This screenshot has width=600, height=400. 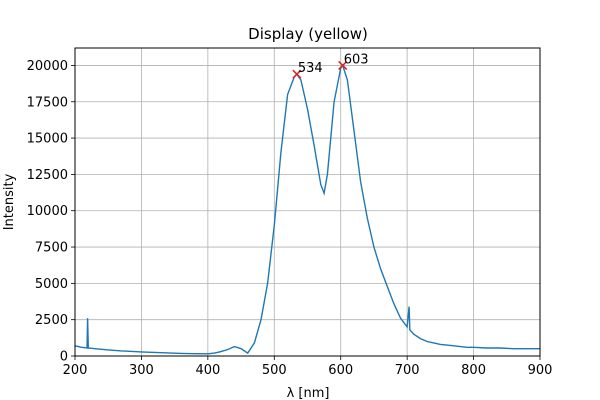 What do you see at coordinates (407, 370) in the screenshot?
I see `x-tick-label: 700` at bounding box center [407, 370].